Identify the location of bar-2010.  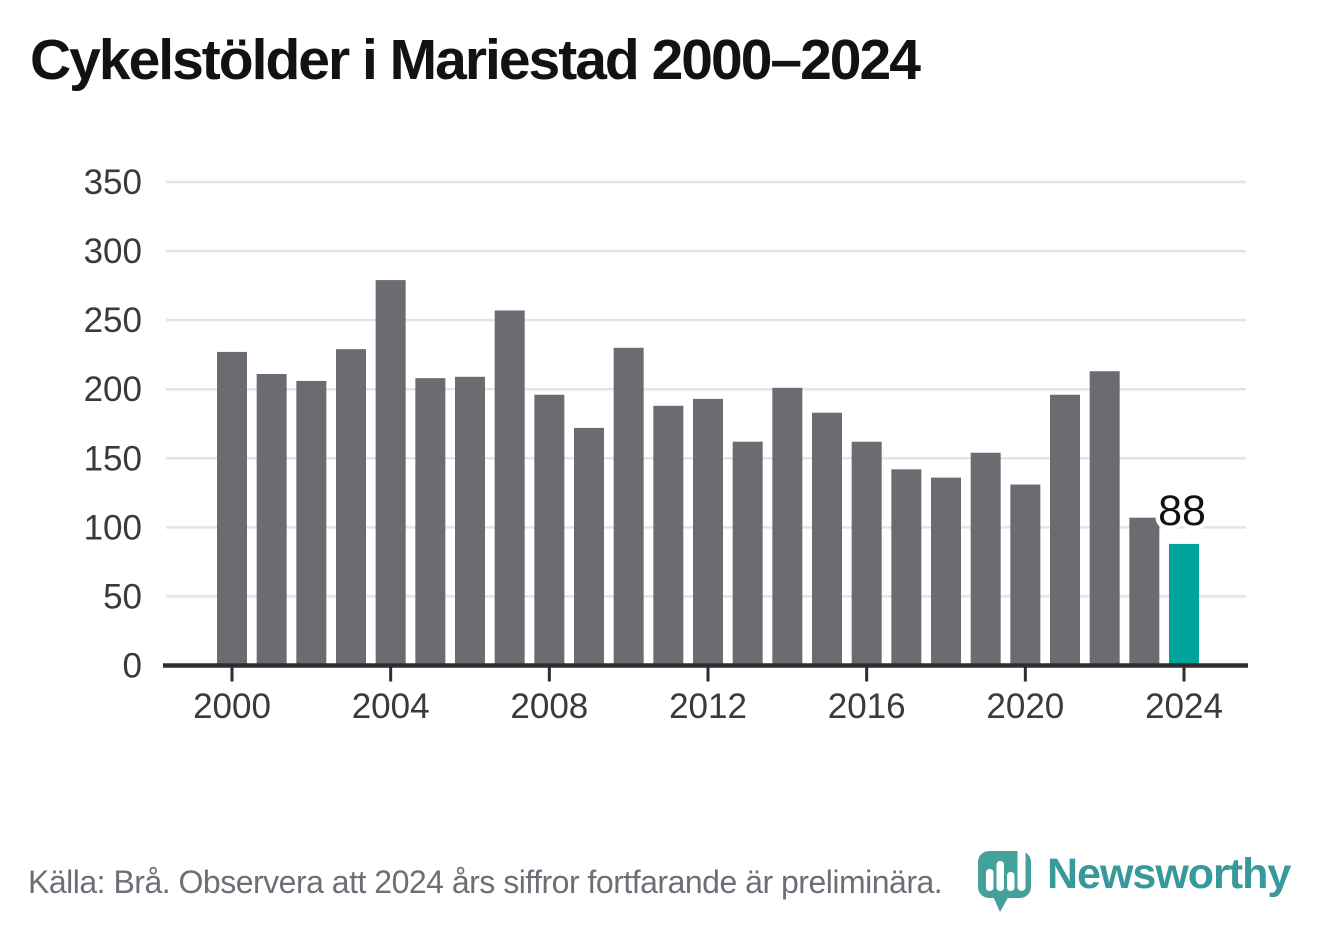
(628, 506).